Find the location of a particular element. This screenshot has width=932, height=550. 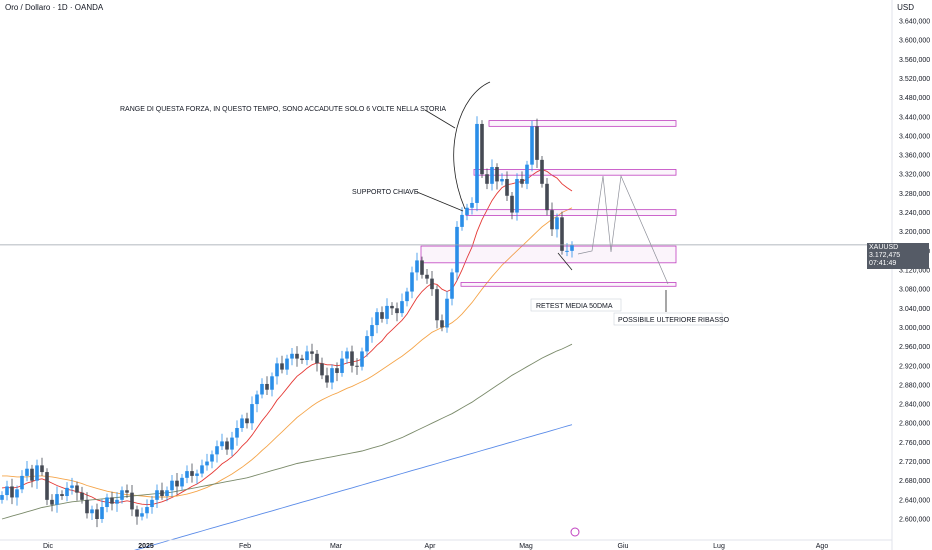

possible-frame is located at coordinates (668, 319).